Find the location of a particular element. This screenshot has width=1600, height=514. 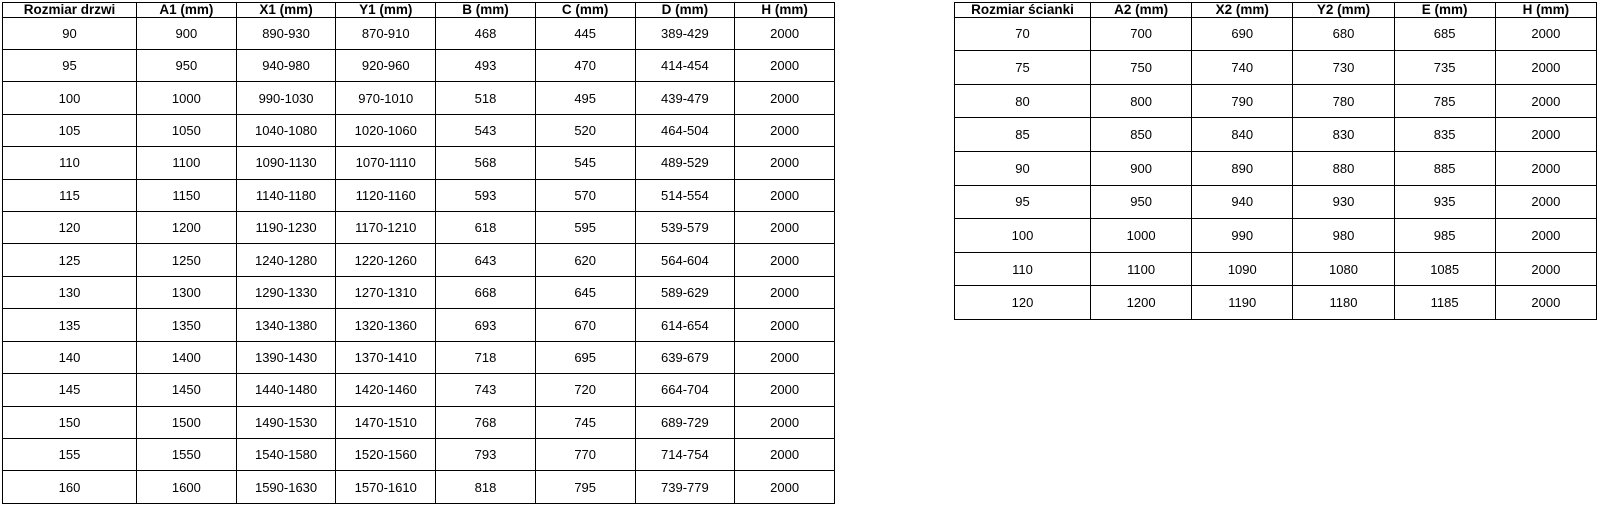

table-row: 90 900 890-930 870-910 468 445 389-429 2000 is located at coordinates (418, 33).